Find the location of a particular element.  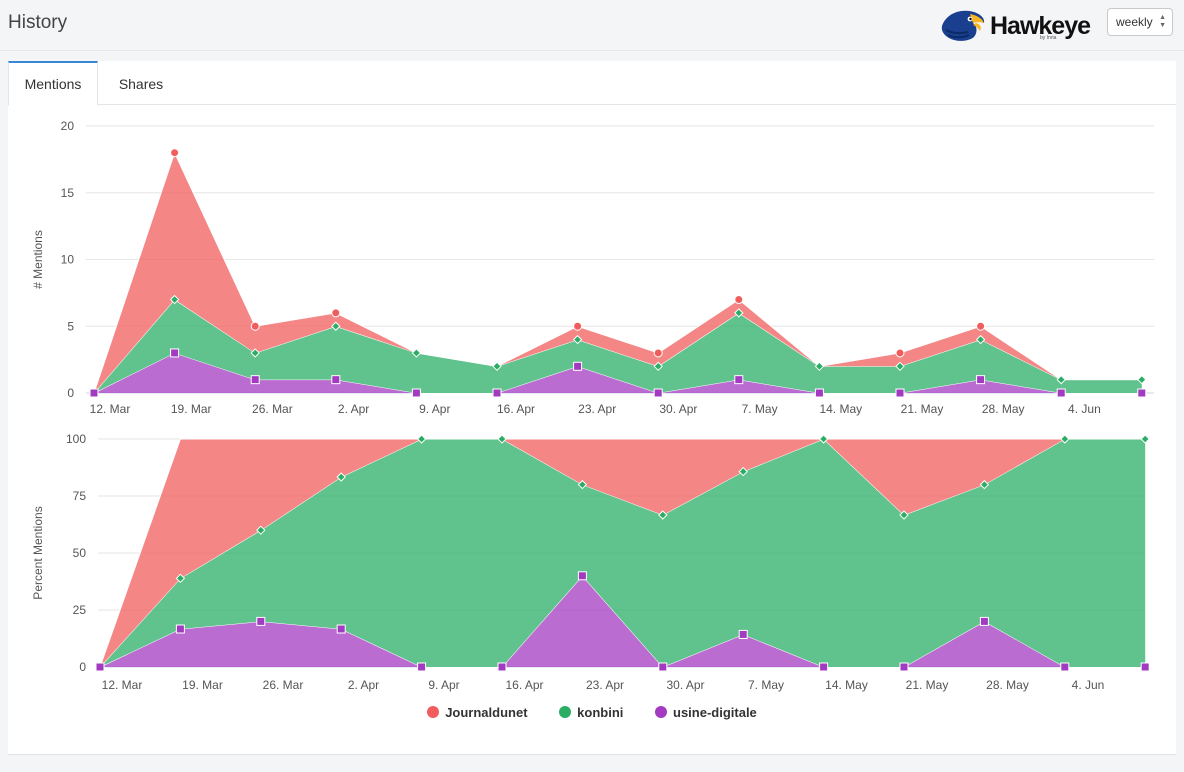

area-konbini is located at coordinates (618, 346).